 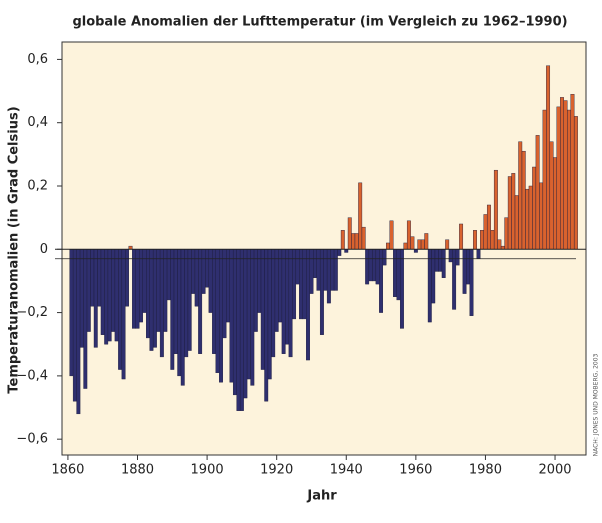 What do you see at coordinates (415, 470) in the screenshot?
I see `x-tick-label: 1960` at bounding box center [415, 470].